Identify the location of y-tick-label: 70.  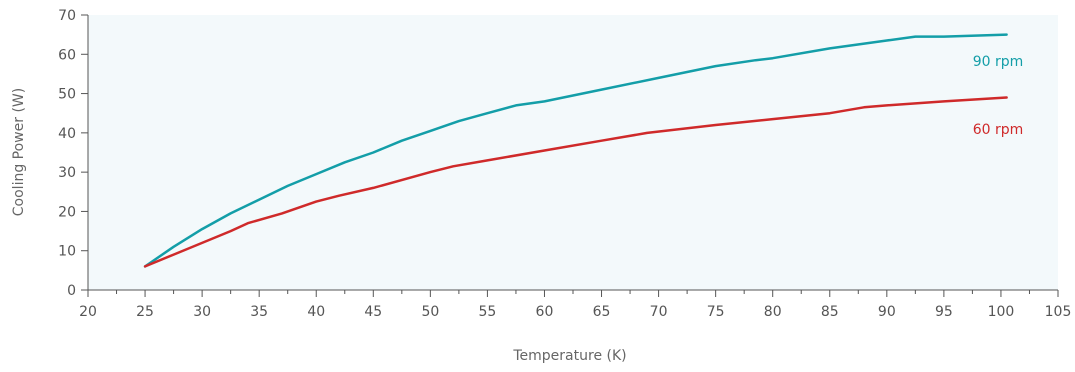
(67, 16).